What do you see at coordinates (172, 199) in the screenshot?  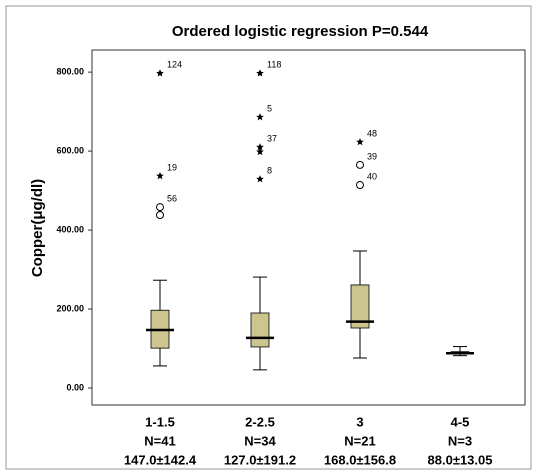 I see `outlier-label: 56` at bounding box center [172, 199].